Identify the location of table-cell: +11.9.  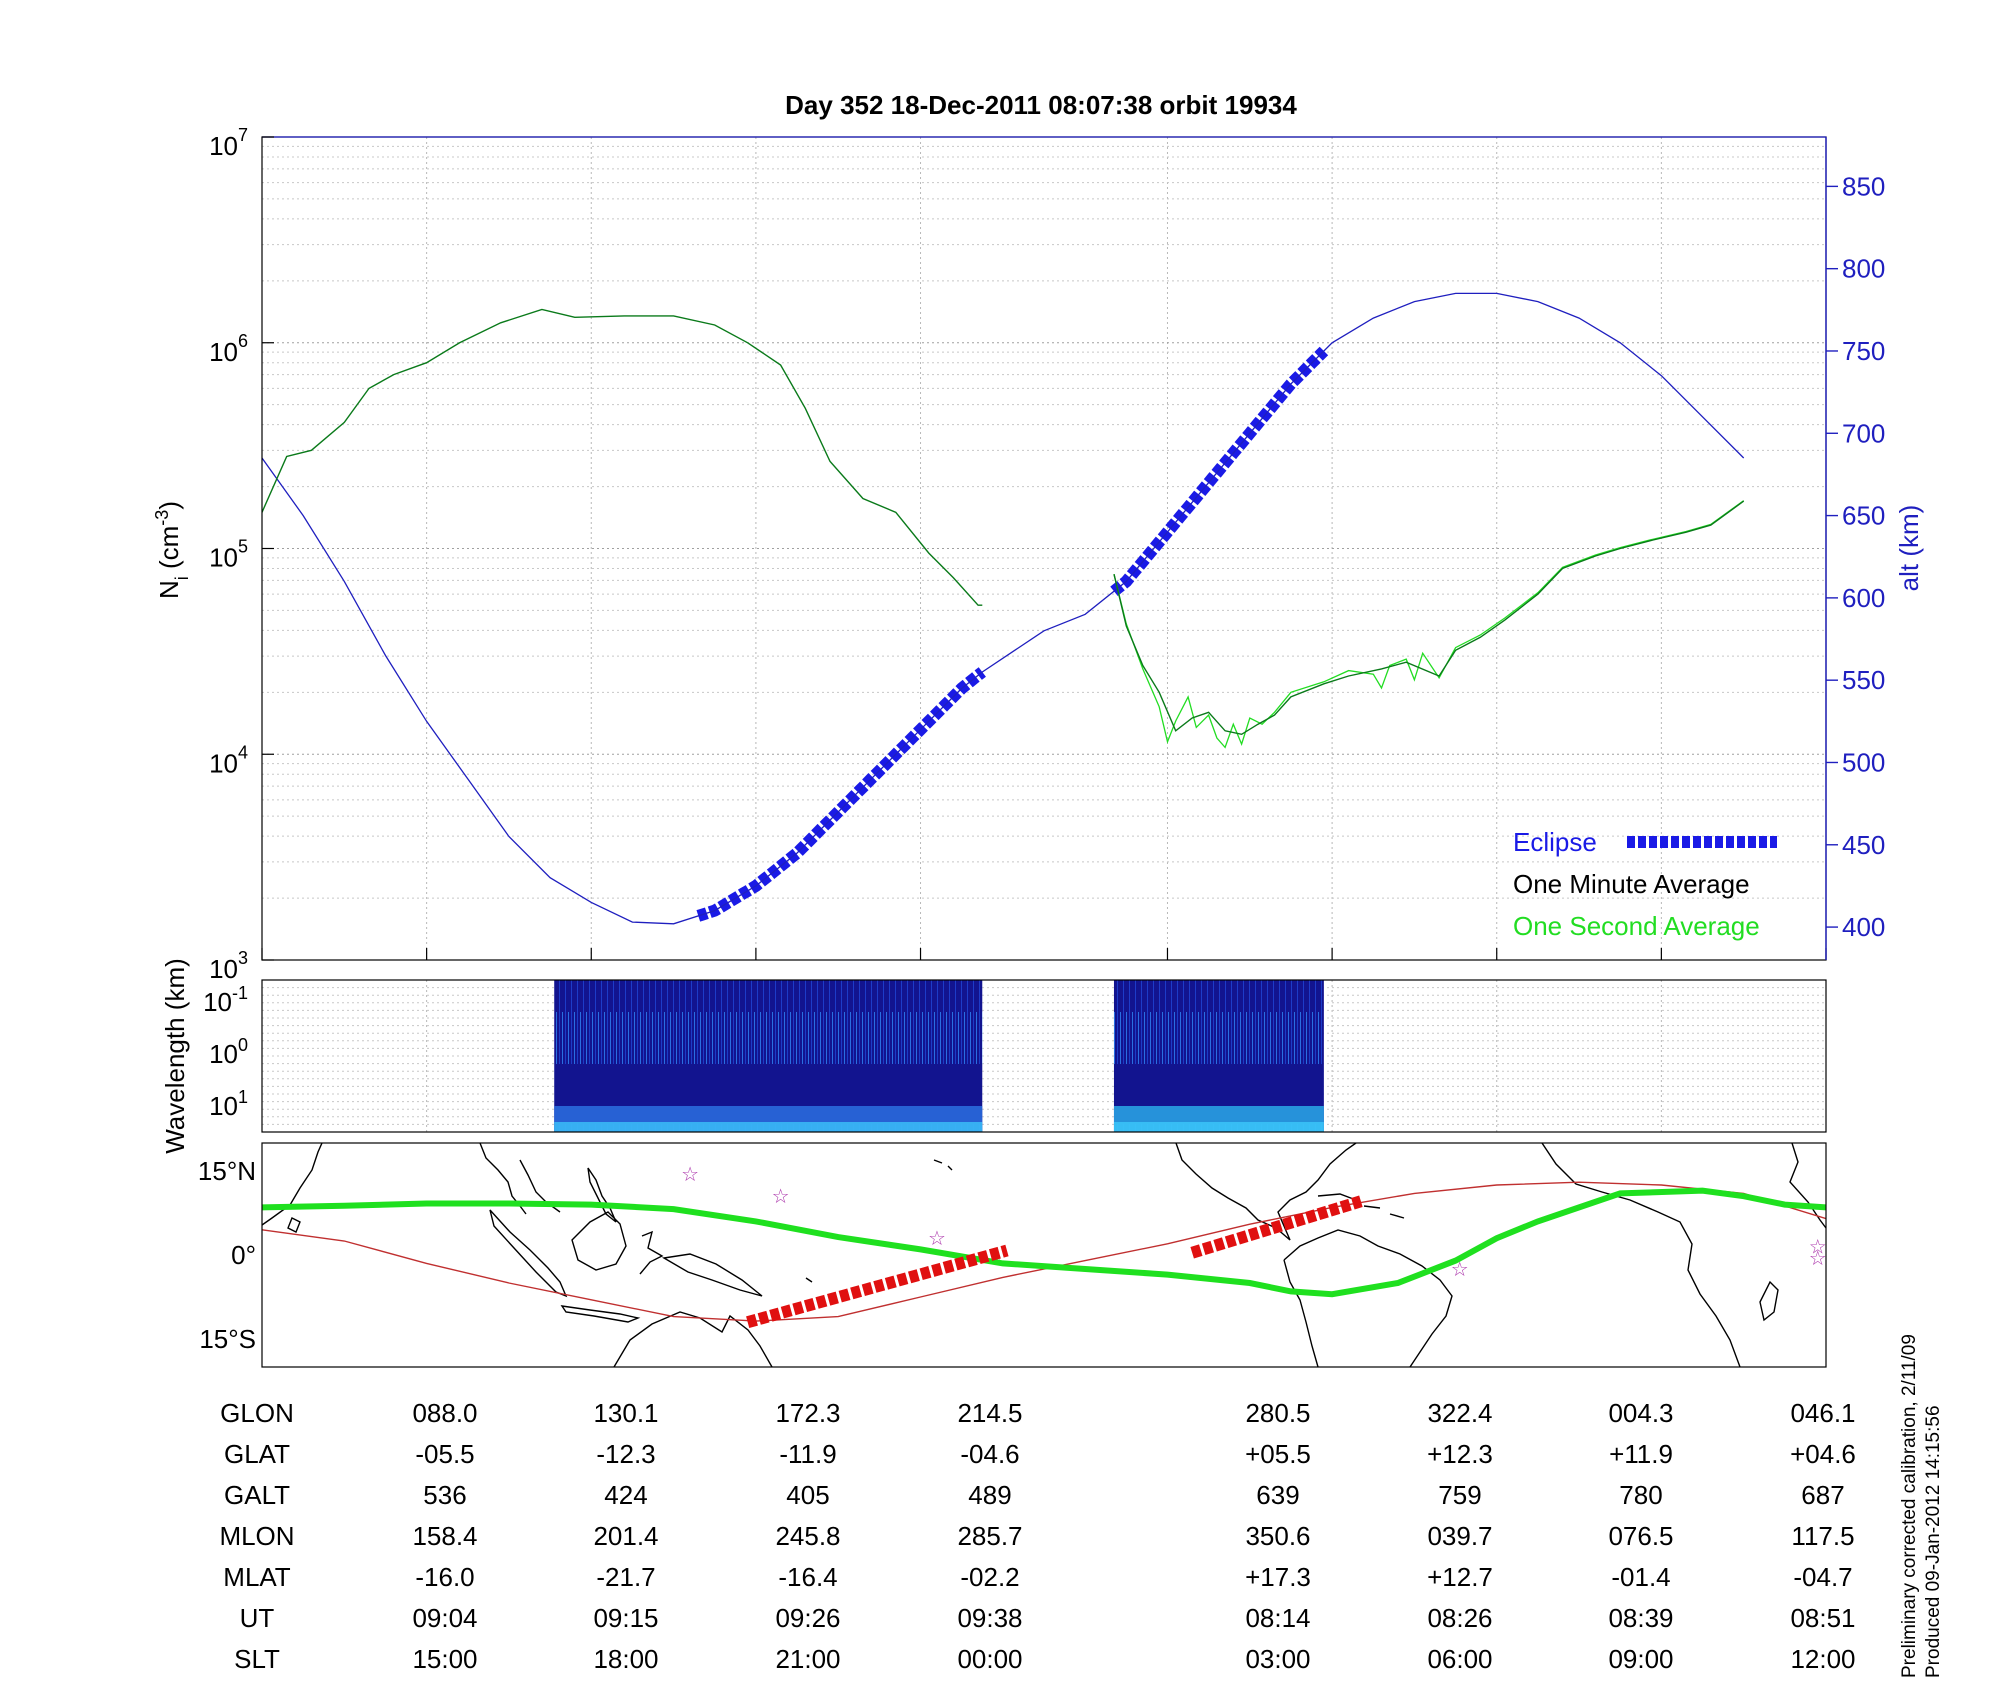
(1641, 1454).